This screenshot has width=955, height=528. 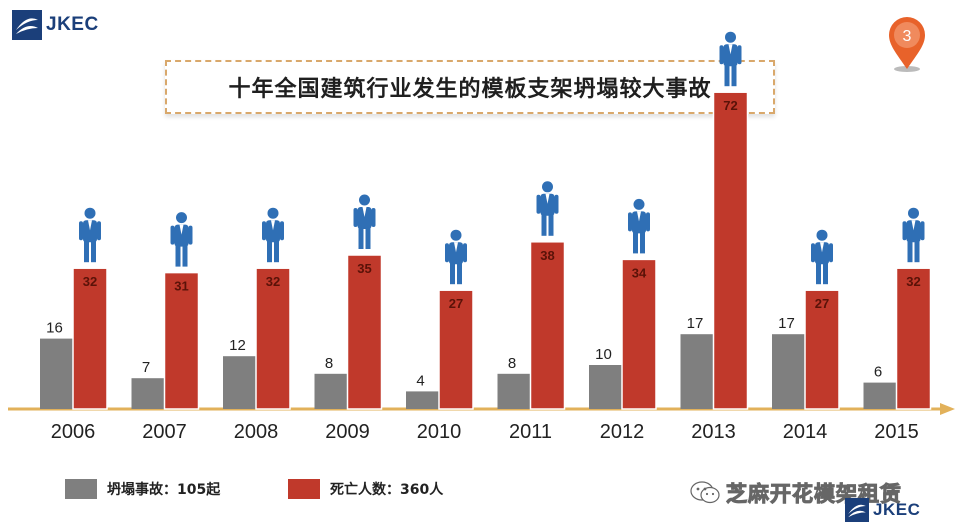 What do you see at coordinates (947, 409) in the screenshot?
I see `x-axis-arrow` at bounding box center [947, 409].